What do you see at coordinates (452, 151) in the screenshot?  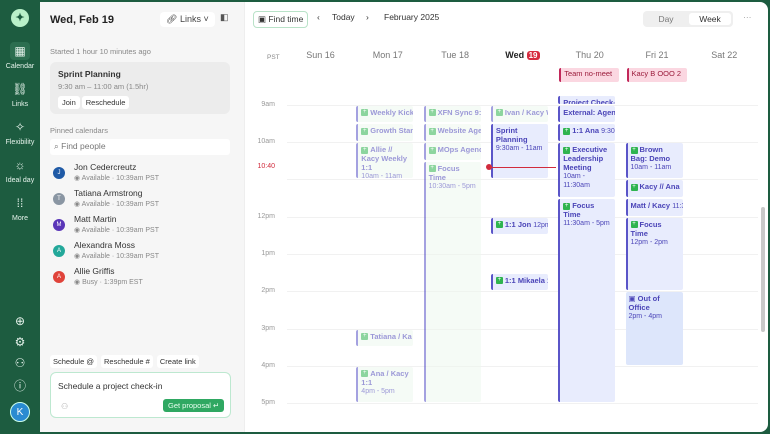 I see `calendar-event: + MOps Agenc` at bounding box center [452, 151].